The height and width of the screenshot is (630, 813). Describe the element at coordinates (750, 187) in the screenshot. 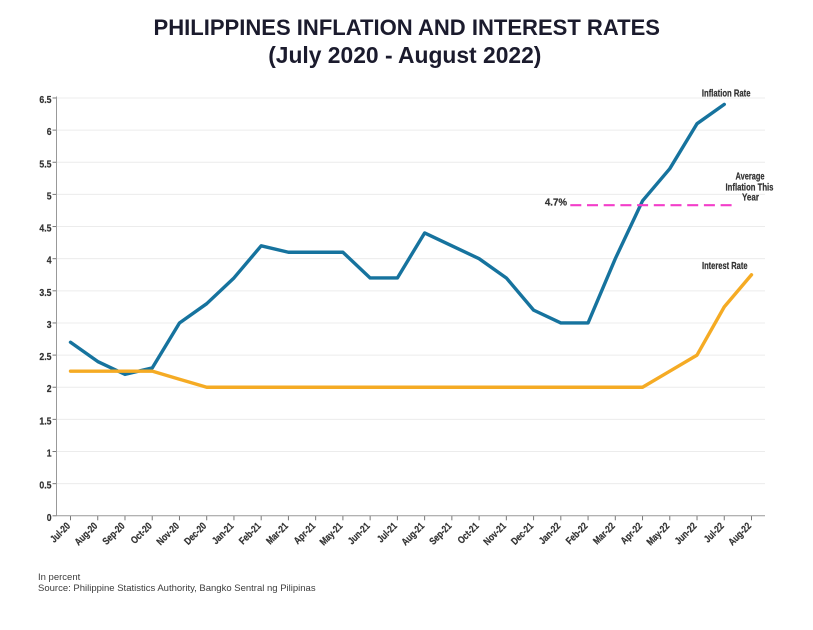

I see `svg-text: Inflation This` at that location.